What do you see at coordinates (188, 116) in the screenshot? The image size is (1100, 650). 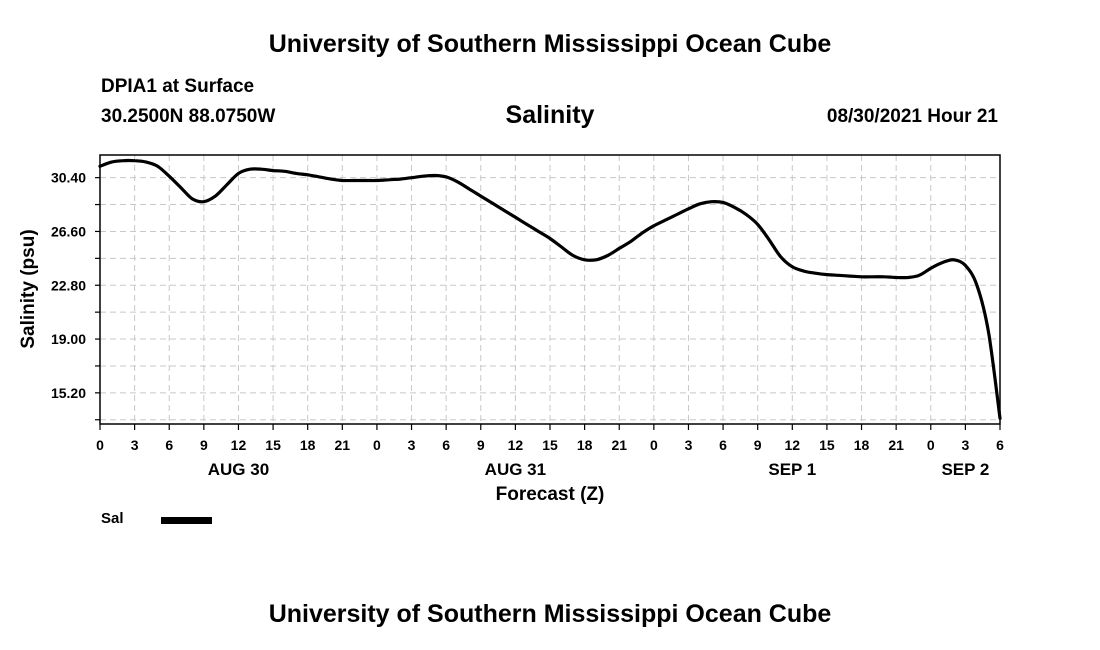 I see `station-coordinates: 30.2500N 88.0750W` at bounding box center [188, 116].